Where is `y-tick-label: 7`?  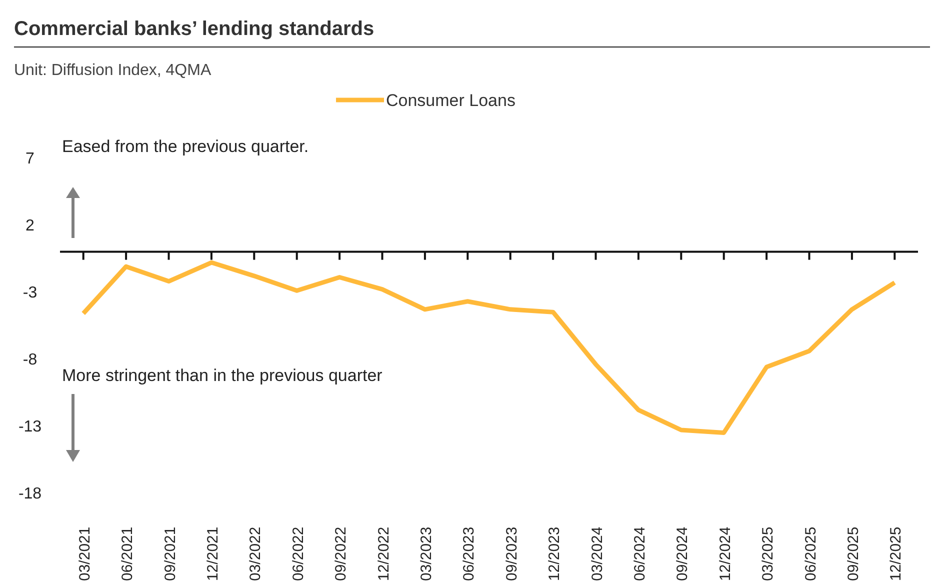 y-tick-label: 7 is located at coordinates (30, 159).